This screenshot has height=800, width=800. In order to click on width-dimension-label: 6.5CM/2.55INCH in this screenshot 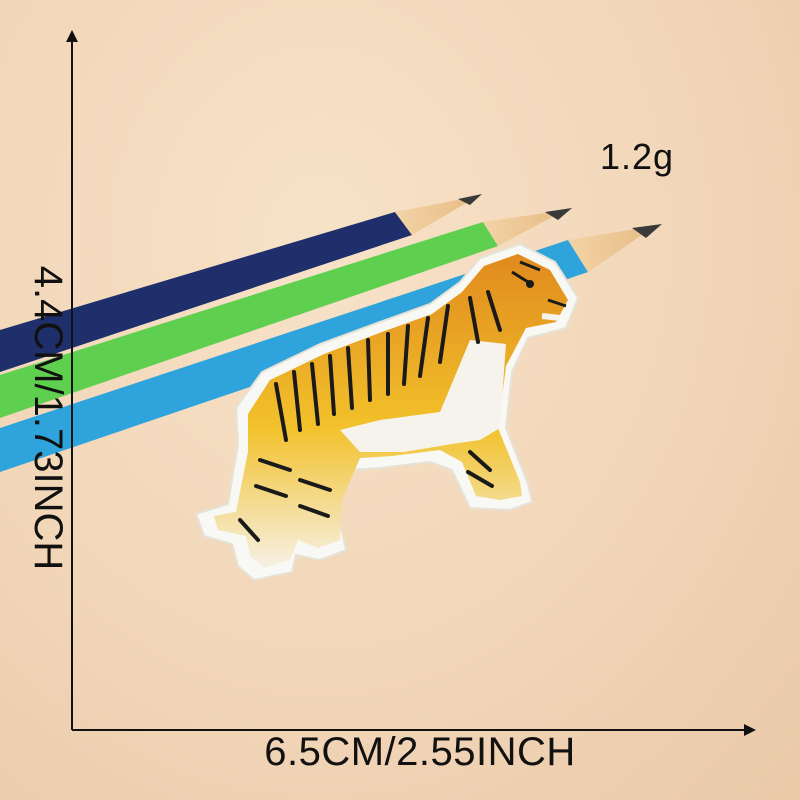, I will do `click(420, 752)`.